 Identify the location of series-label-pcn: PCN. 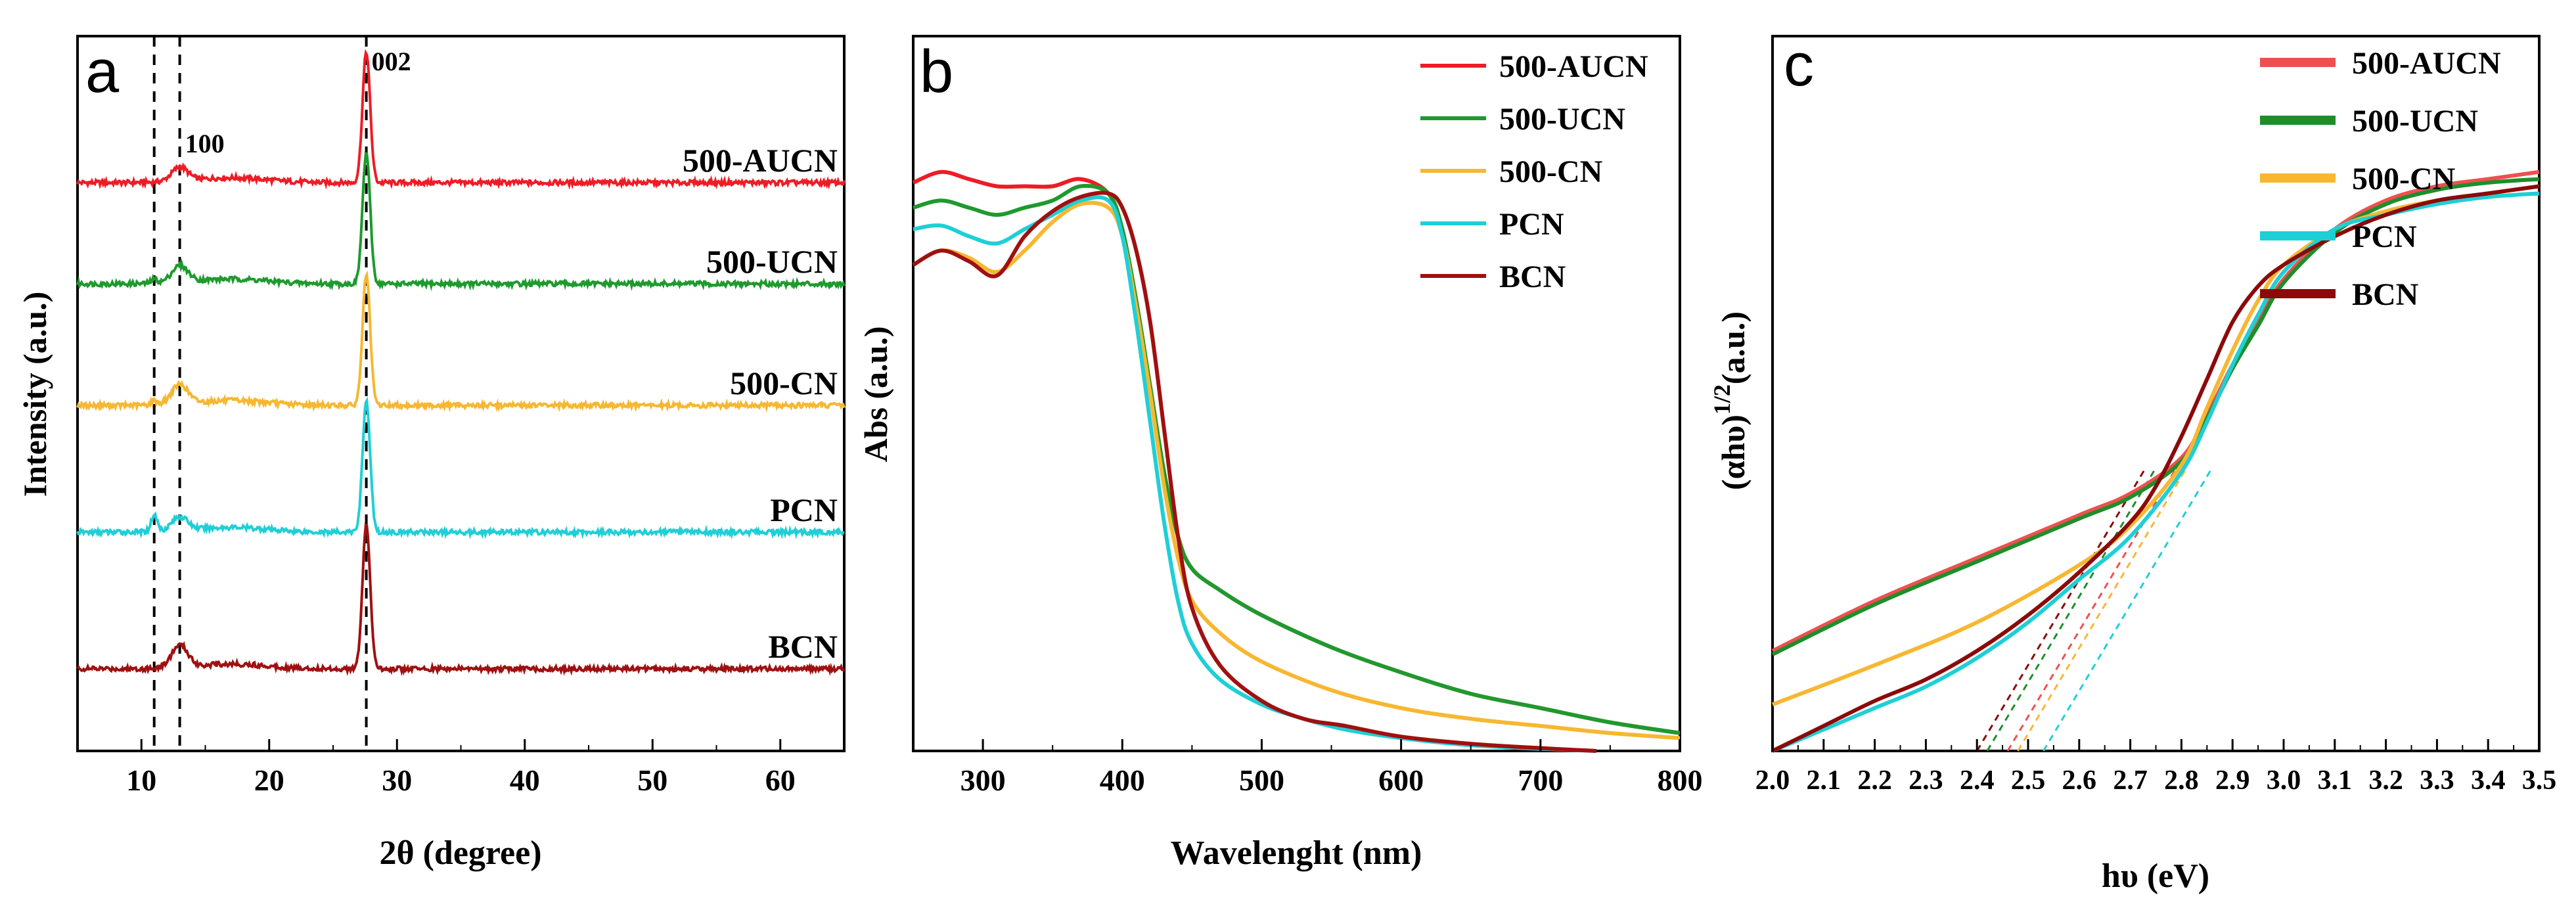
(804, 509).